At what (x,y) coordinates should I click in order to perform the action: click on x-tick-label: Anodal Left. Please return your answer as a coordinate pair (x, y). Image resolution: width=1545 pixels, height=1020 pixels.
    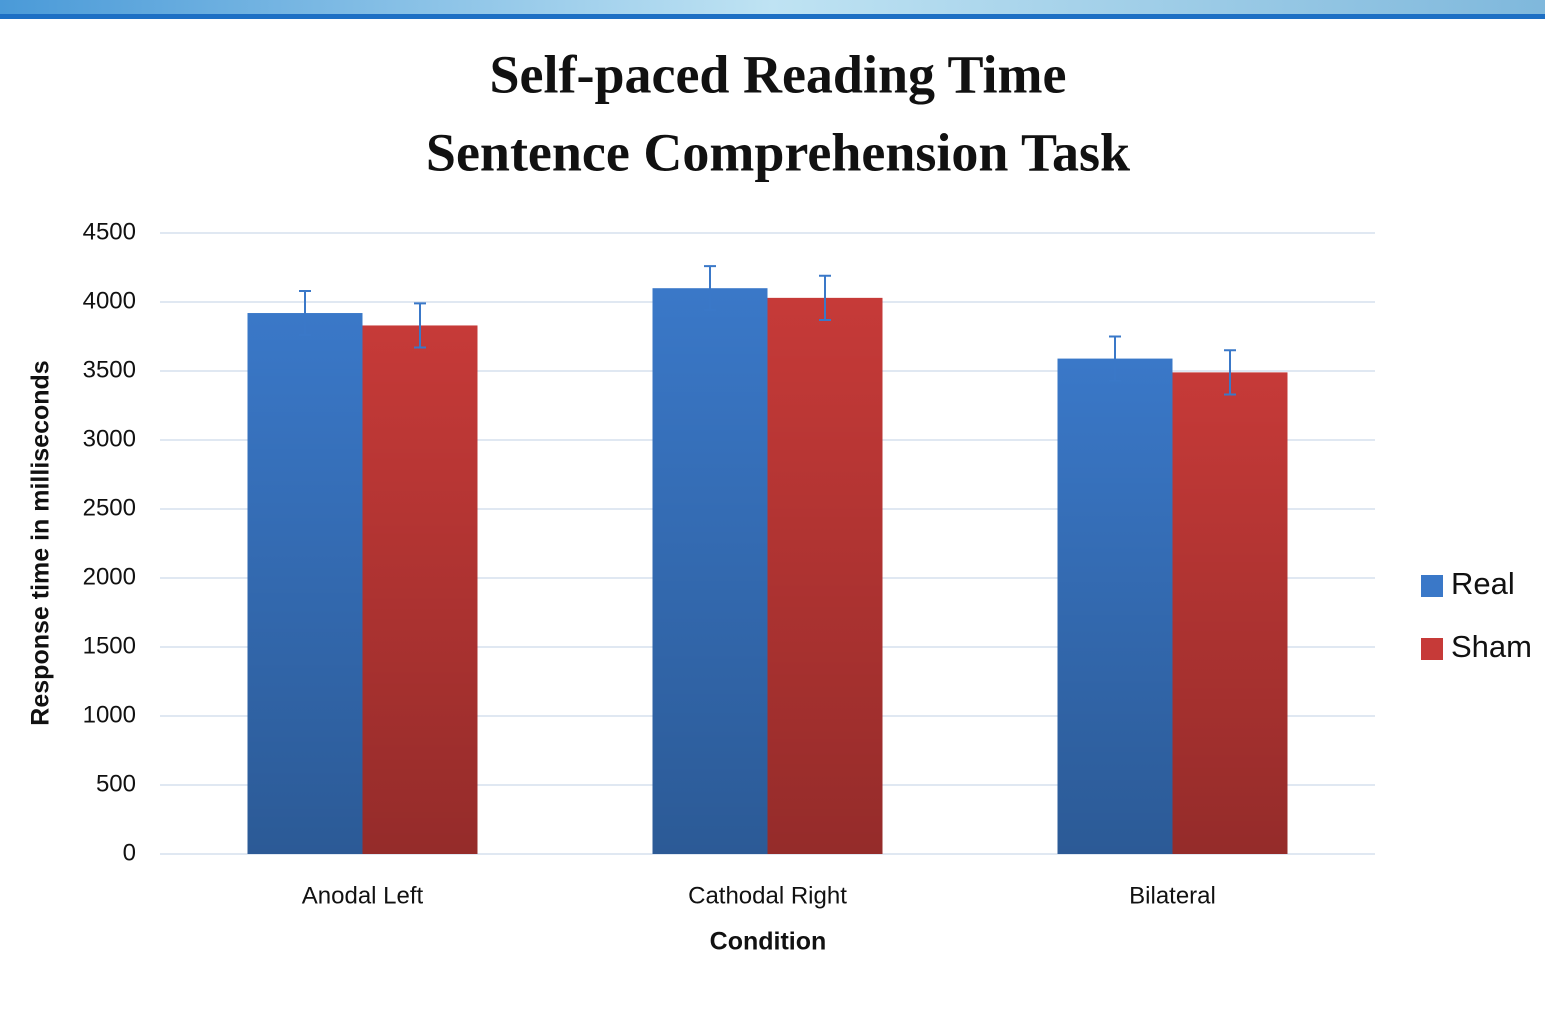
    Looking at the image, I should click on (363, 895).